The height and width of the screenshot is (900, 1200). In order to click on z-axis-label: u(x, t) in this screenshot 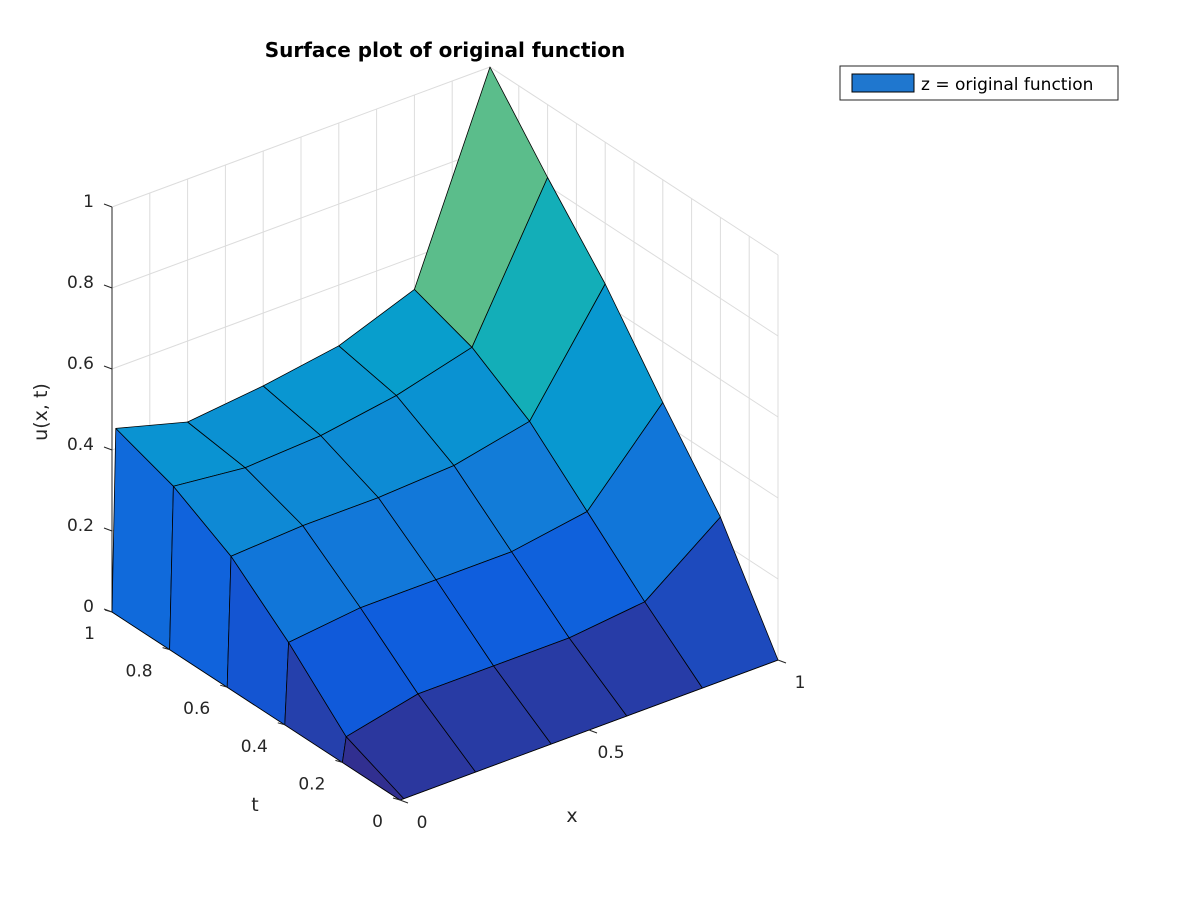, I will do `click(41, 412)`.